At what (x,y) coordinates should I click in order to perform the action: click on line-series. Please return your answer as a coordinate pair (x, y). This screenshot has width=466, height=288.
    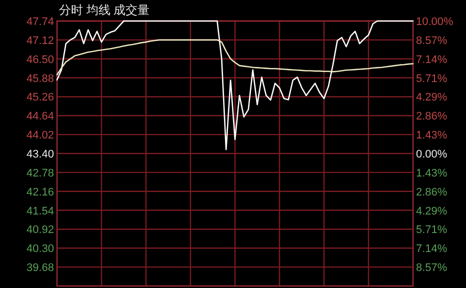
    Looking at the image, I should click on (235, 57).